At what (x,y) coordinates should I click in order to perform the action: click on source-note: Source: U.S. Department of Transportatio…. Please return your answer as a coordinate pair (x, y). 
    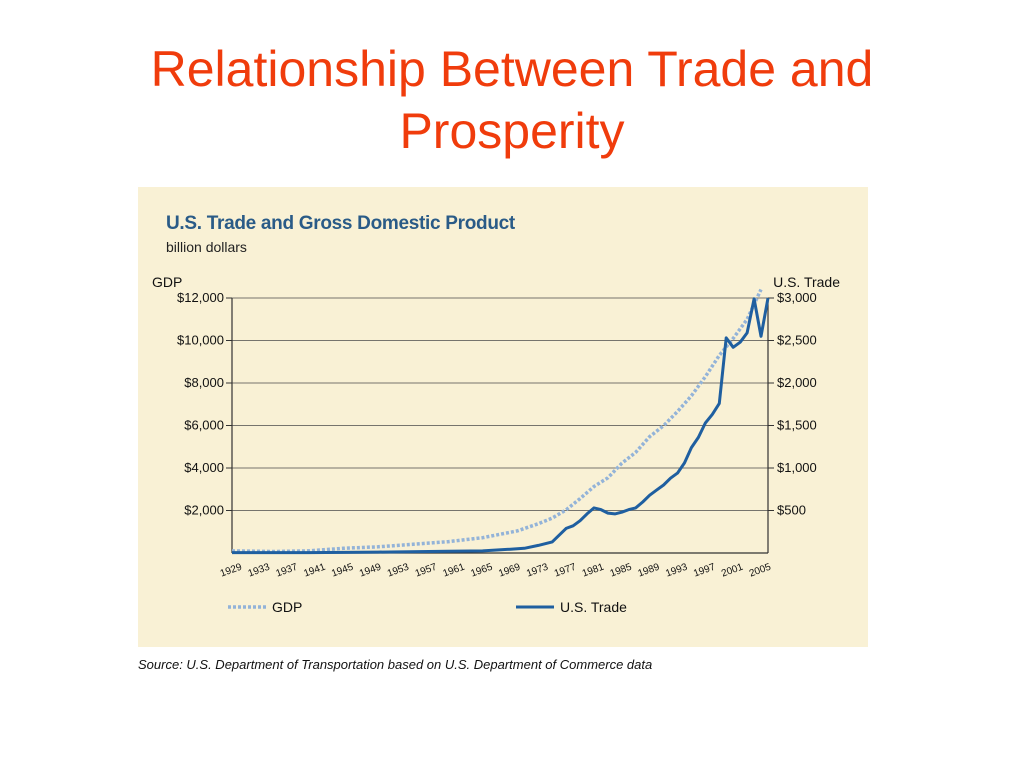
    Looking at the image, I should click on (395, 664).